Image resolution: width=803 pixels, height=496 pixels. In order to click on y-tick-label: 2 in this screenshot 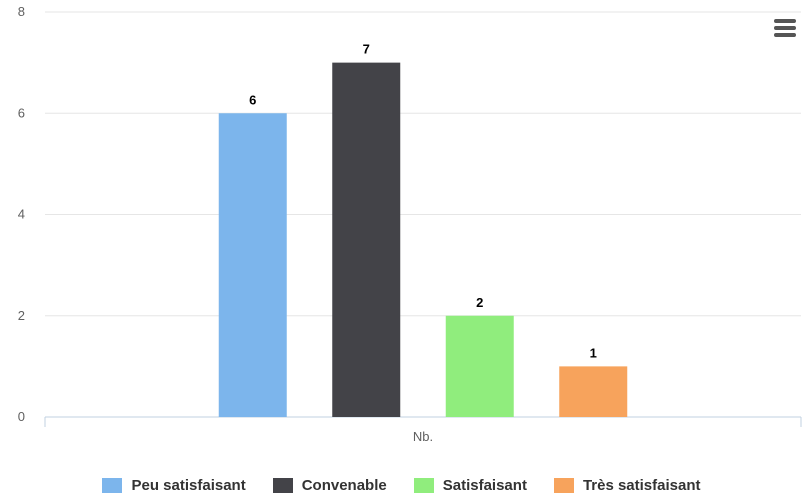, I will do `click(21, 315)`.